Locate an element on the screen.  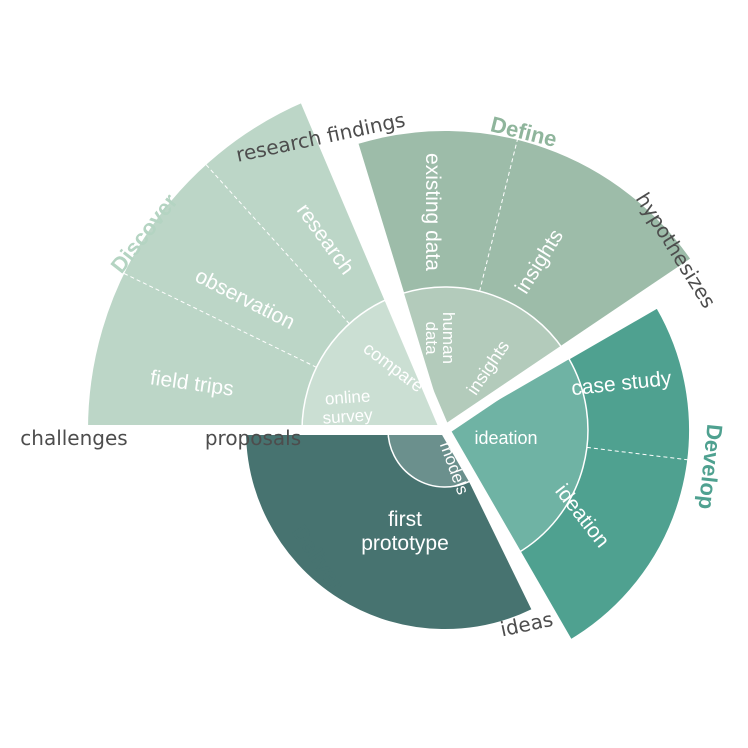
inner-develop is located at coordinates (516, 456).